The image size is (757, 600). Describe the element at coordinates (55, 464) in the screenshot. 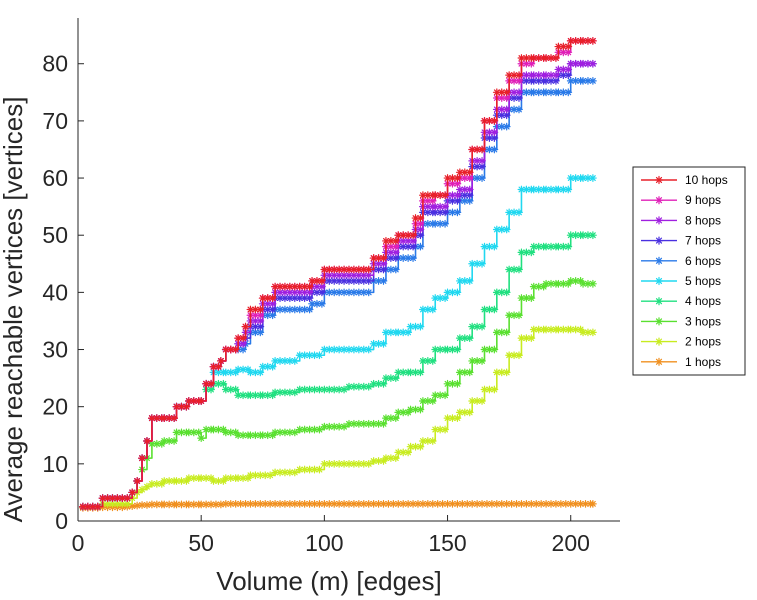

I see `y-tick-label: 10` at that location.